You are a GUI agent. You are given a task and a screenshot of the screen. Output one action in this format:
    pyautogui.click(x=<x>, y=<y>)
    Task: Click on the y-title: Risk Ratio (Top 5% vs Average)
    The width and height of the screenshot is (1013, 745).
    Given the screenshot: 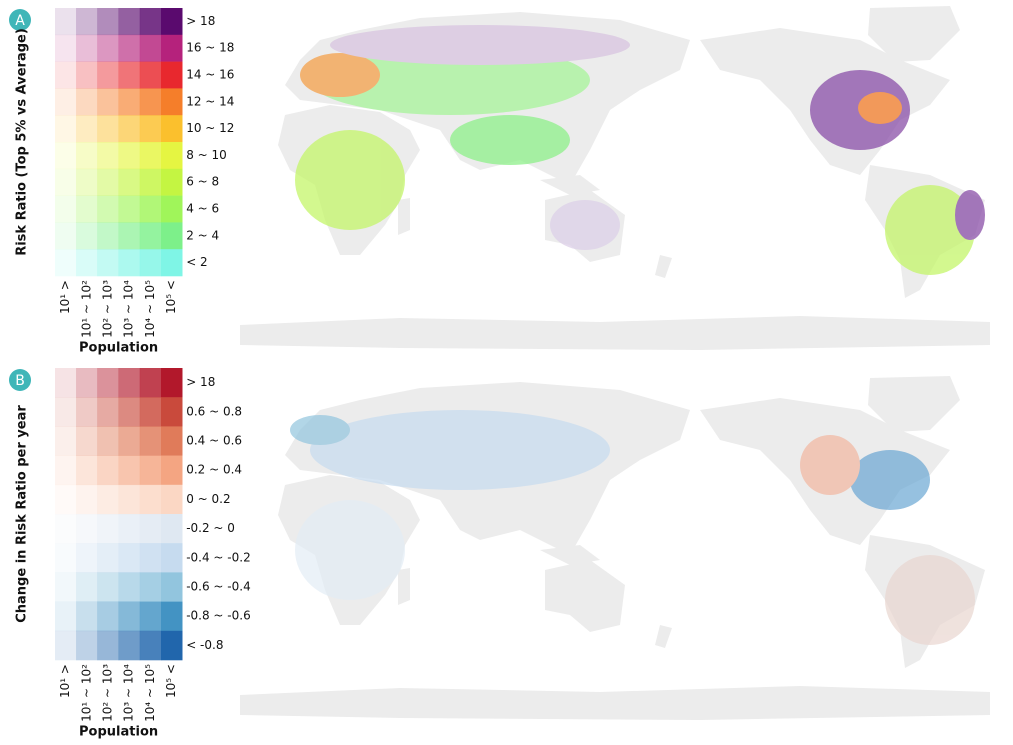 What is the action you would take?
    pyautogui.click(x=22, y=142)
    